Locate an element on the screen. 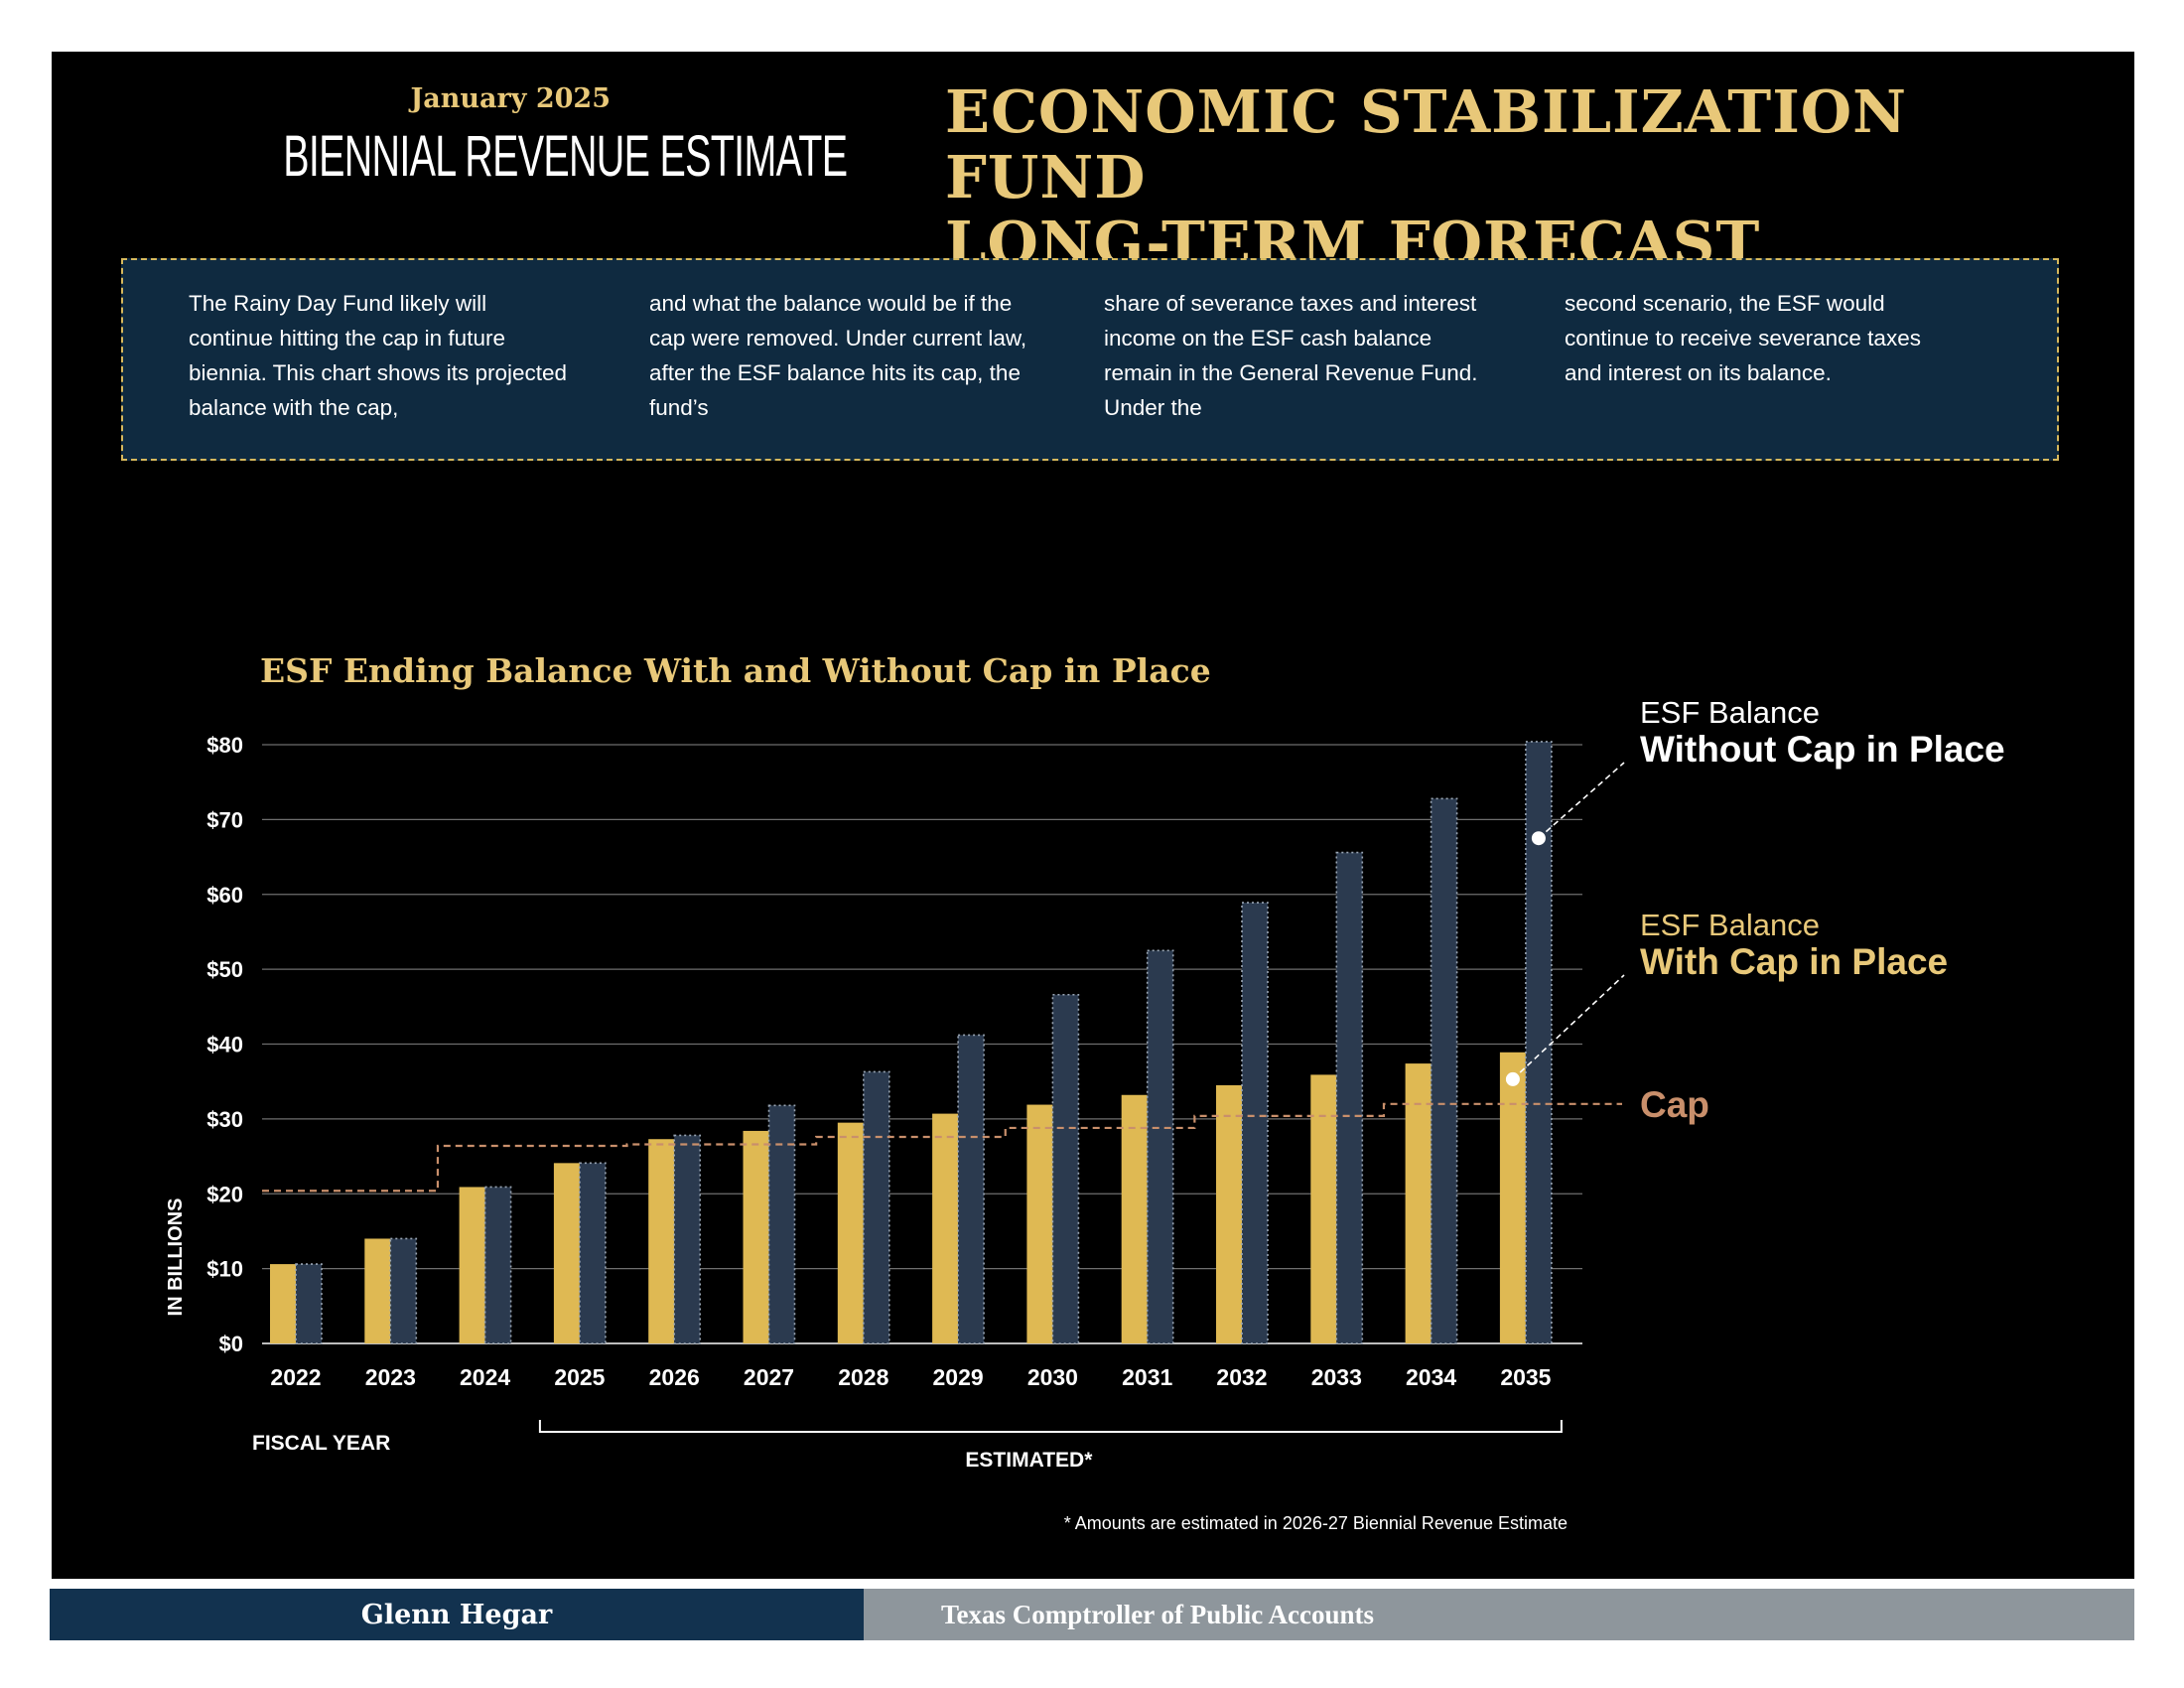 The width and height of the screenshot is (2184, 1688). y-tick-label: $70 is located at coordinates (224, 819).